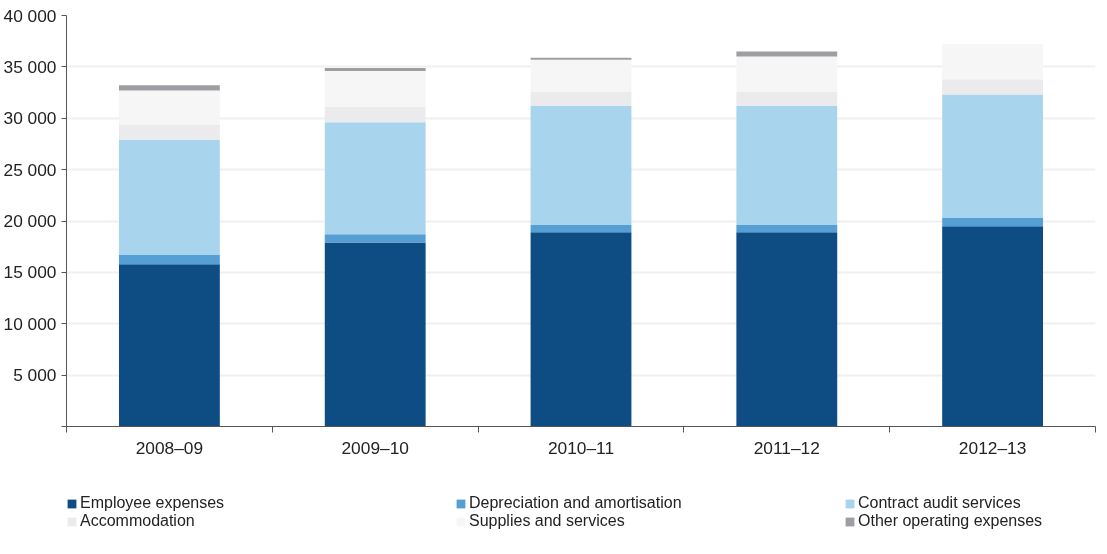 The width and height of the screenshot is (1107, 554). Describe the element at coordinates (169, 447) in the screenshot. I see `x-tick-label: 2008–09` at that location.